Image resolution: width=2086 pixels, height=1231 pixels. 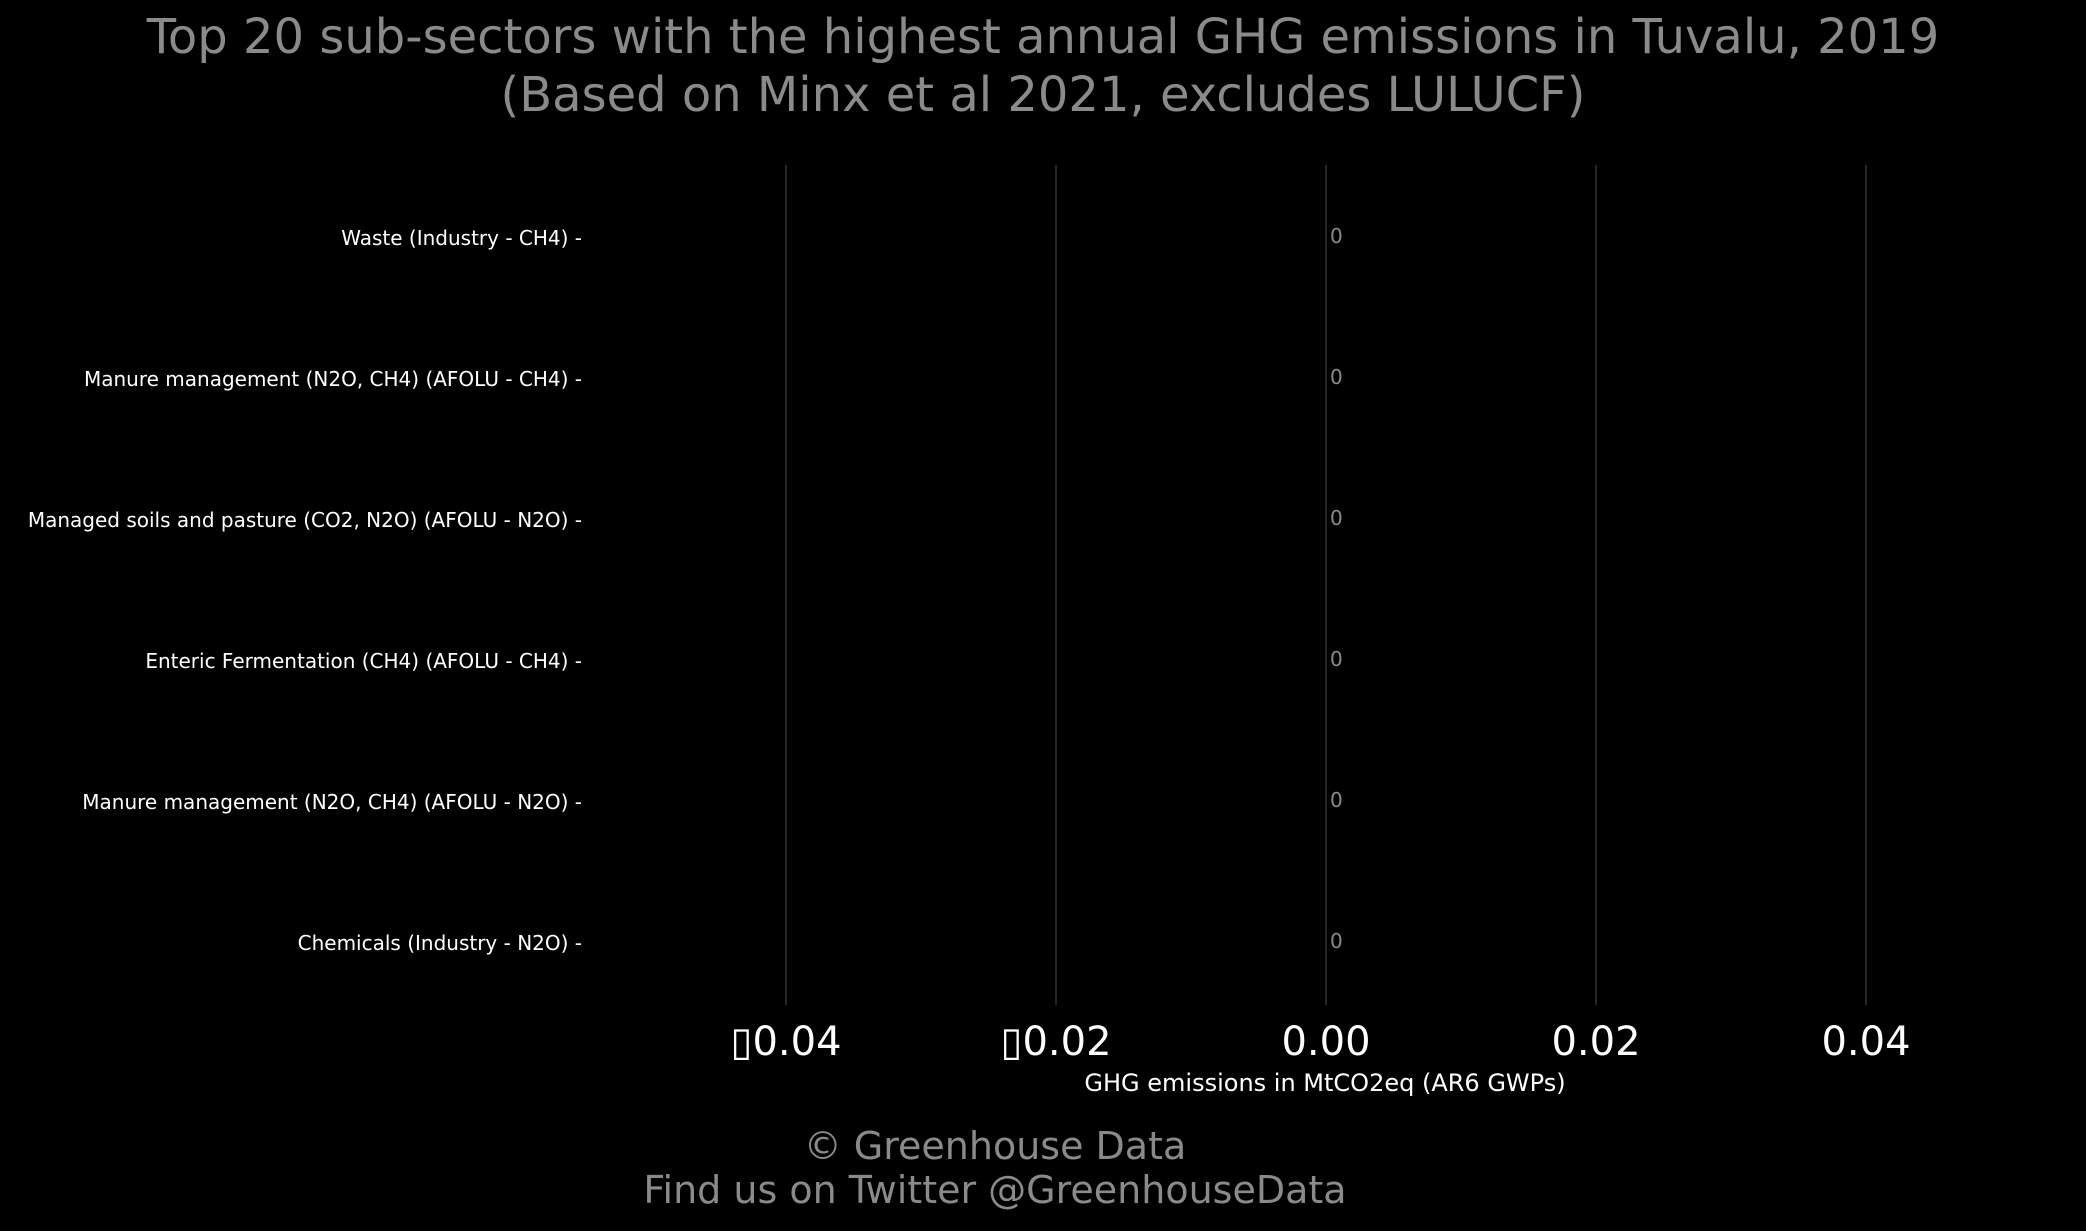 I want to click on footer-copyright: © Greenhouse Data, so click(x=995, y=1146).